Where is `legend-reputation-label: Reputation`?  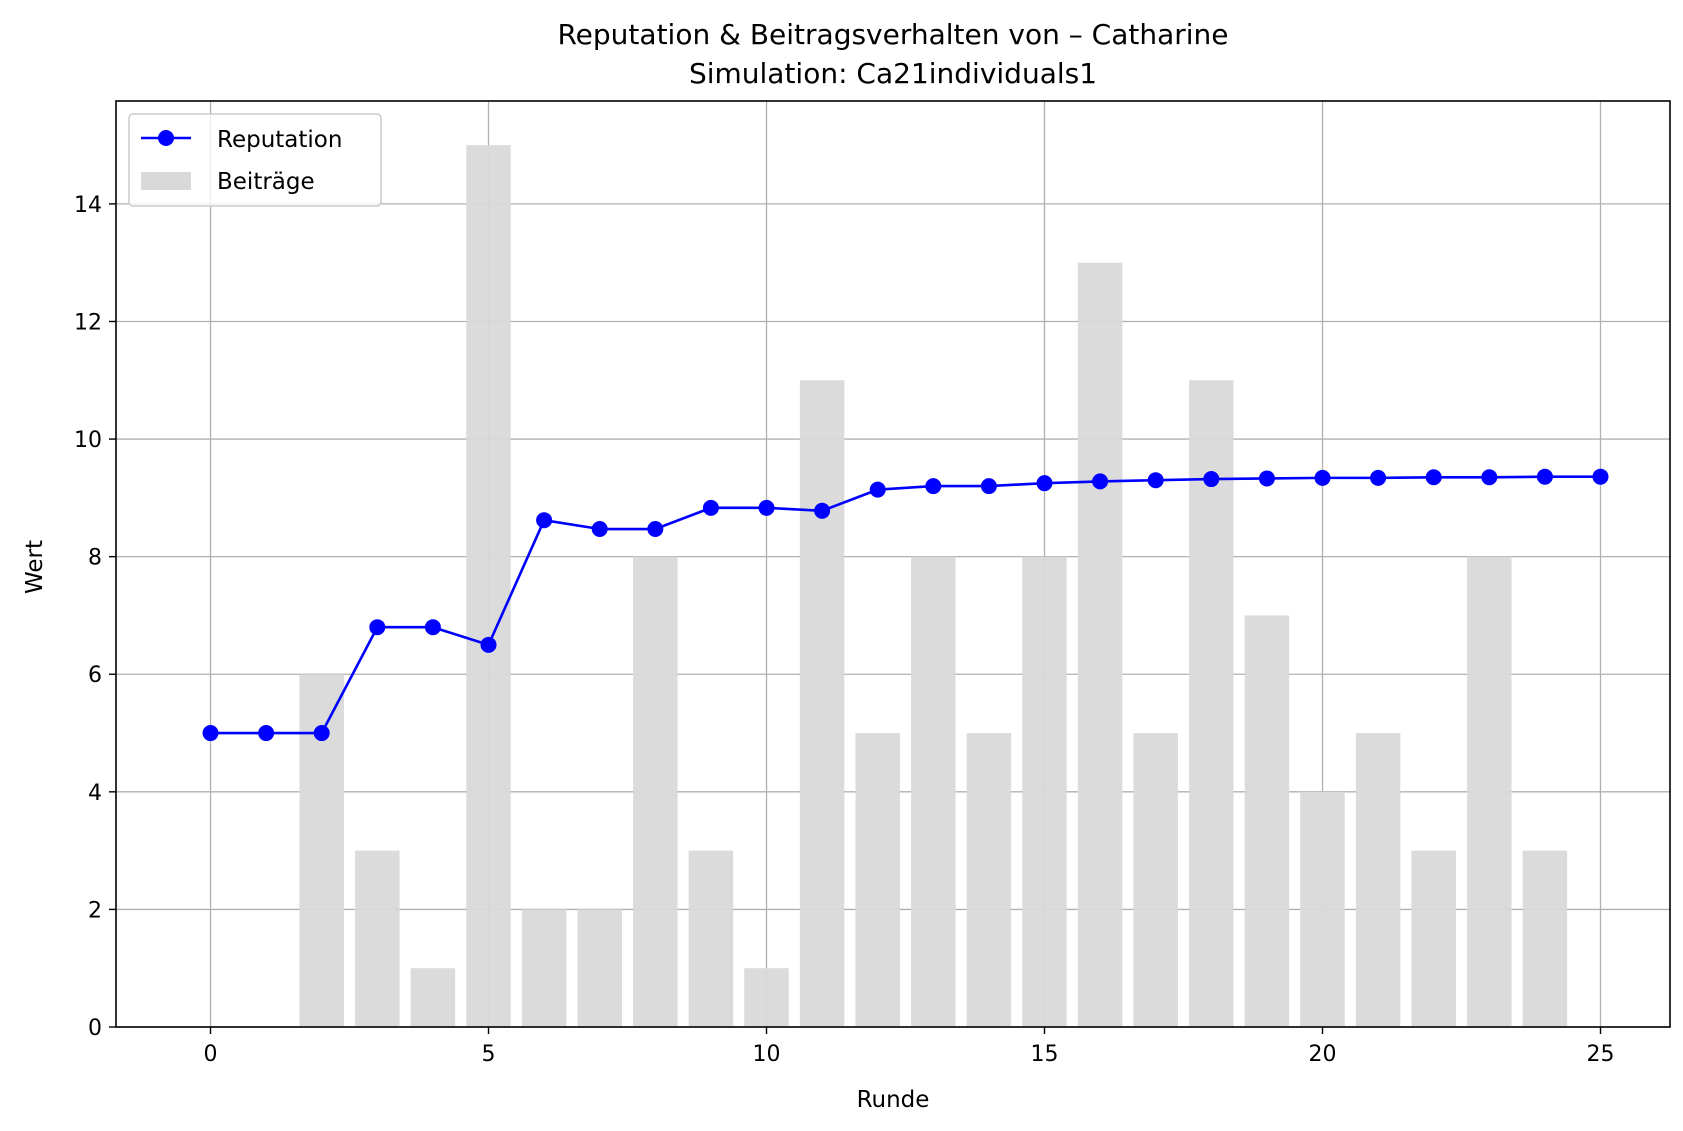
legend-reputation-label: Reputation is located at coordinates (279, 140).